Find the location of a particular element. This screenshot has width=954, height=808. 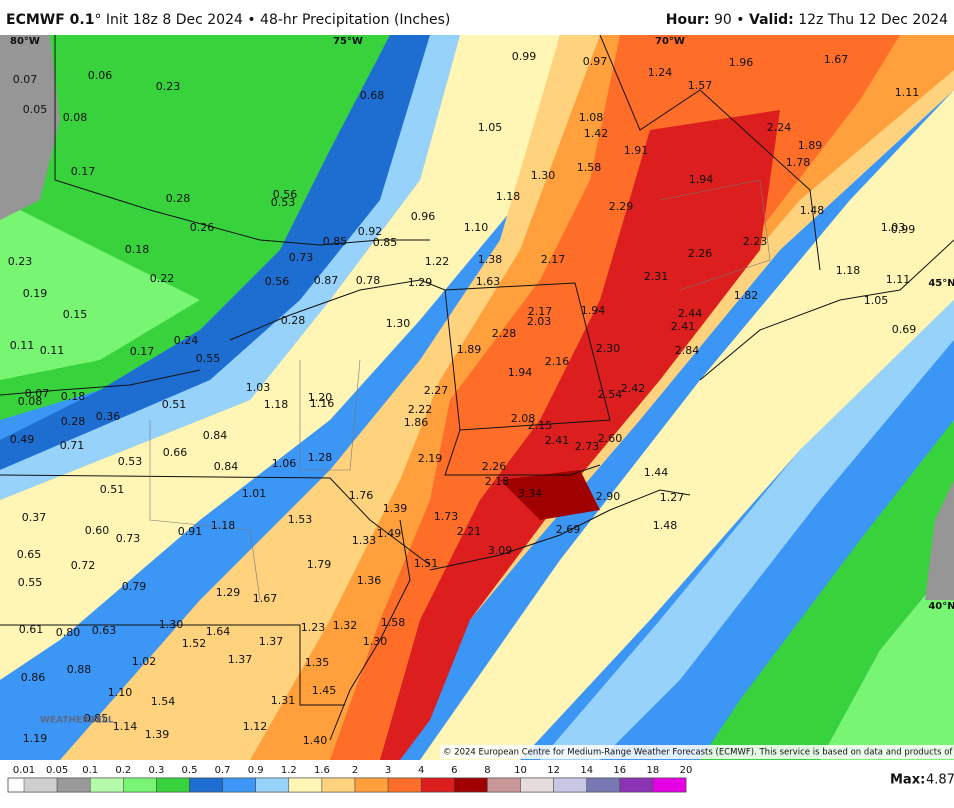

precip-label: 1.78 is located at coordinates (798, 162).